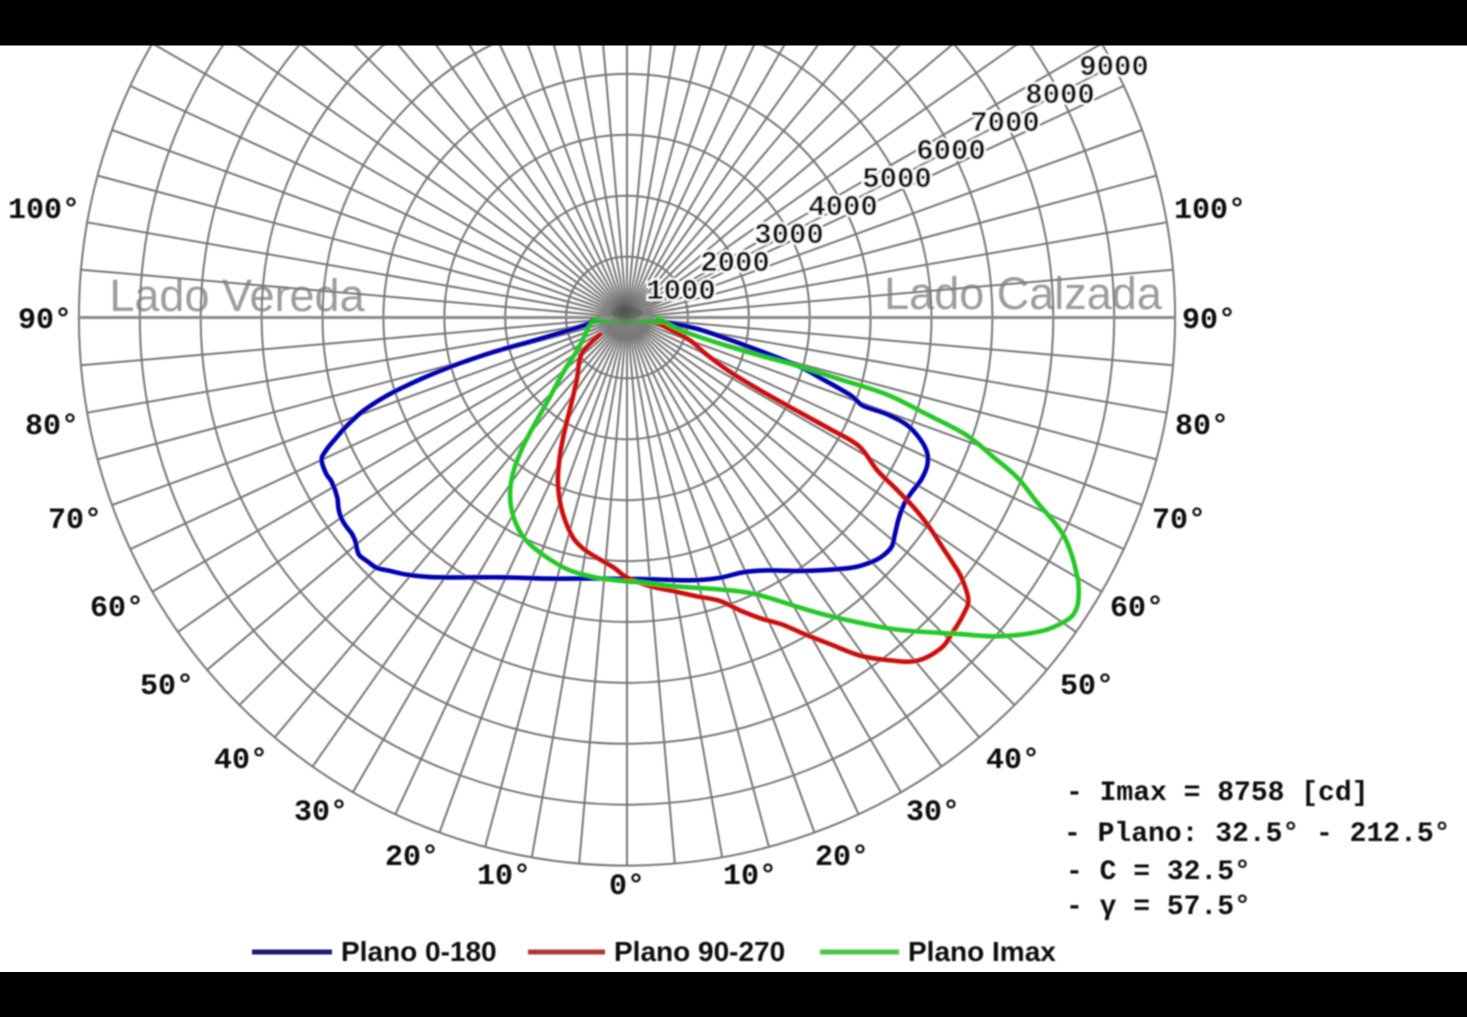 The height and width of the screenshot is (1017, 1467). Describe the element at coordinates (951, 151) in the screenshot. I see `svg-text: 6000` at that location.